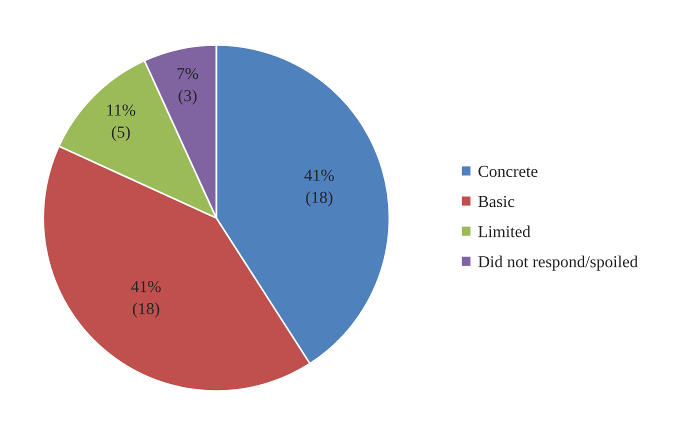  Describe the element at coordinates (508, 171) in the screenshot. I see `legend-label: Concrete` at that location.